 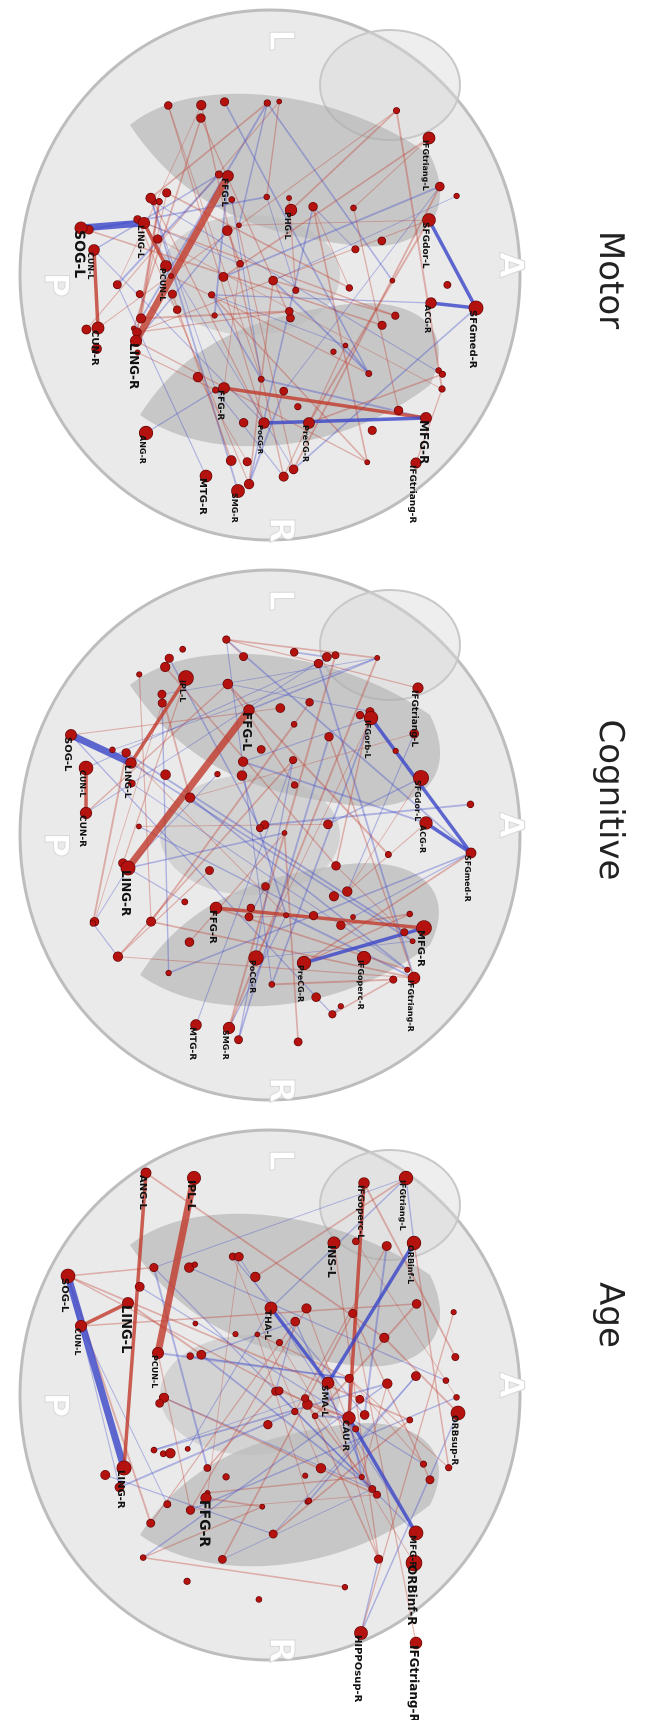 What do you see at coordinates (412, 494) in the screenshot?
I see `roi-label: IFGtriang-R` at bounding box center [412, 494].